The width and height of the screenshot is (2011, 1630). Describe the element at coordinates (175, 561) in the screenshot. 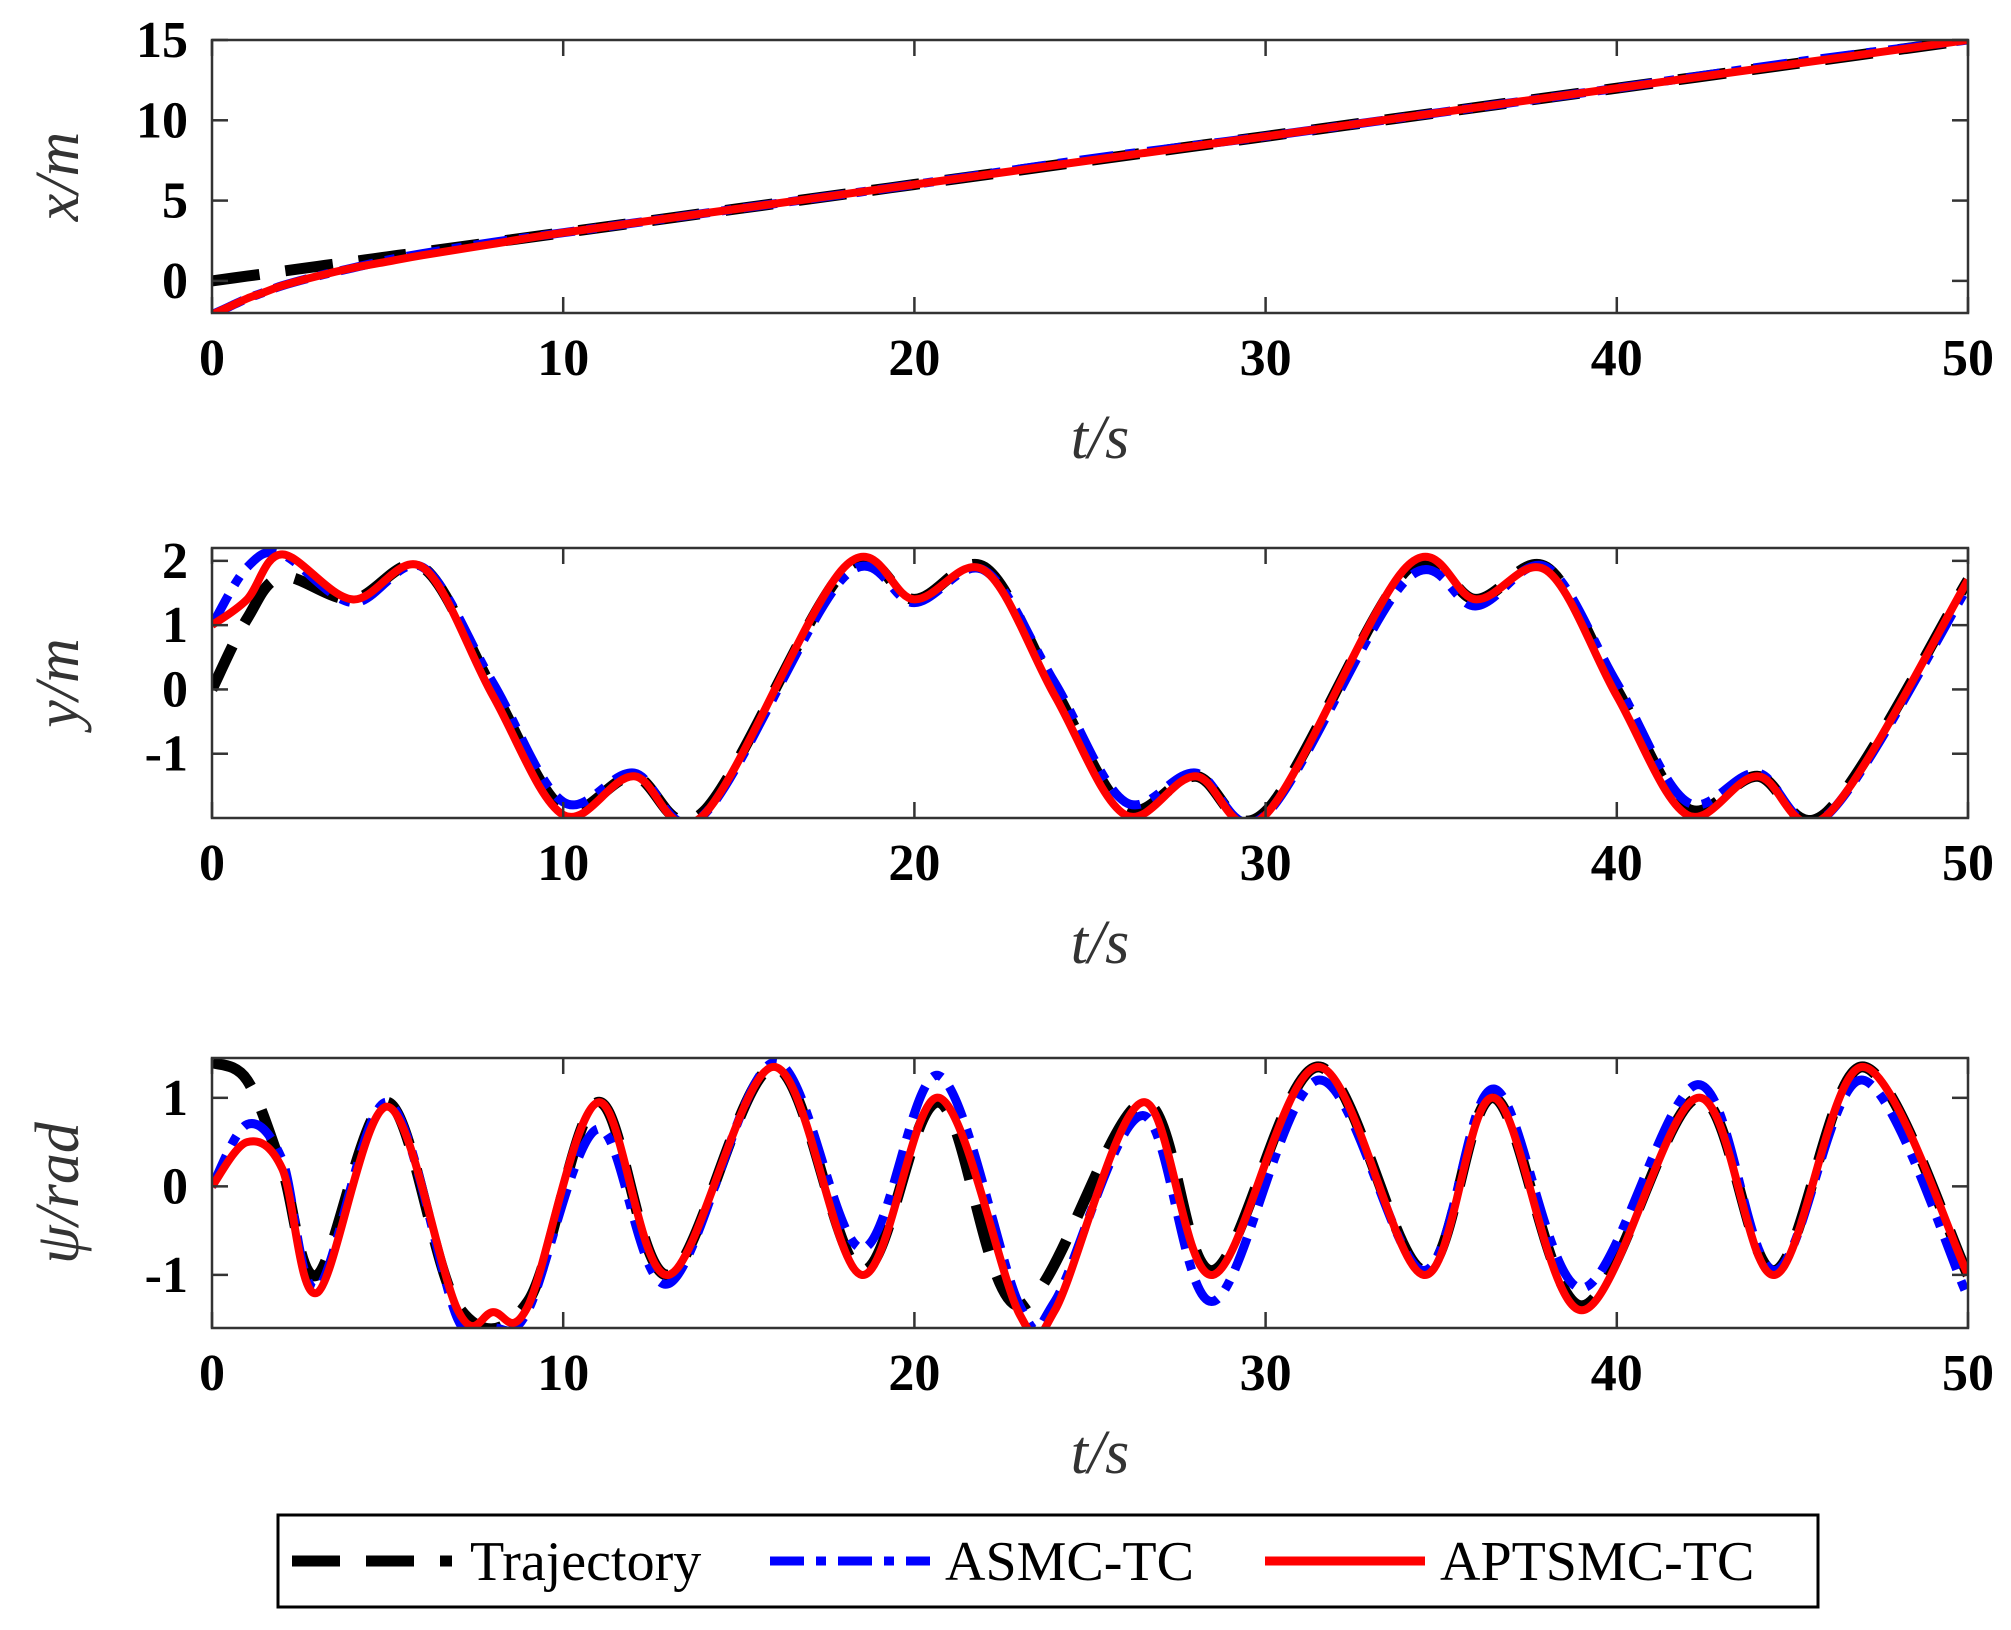

I see `y-tick-label: 2` at that location.